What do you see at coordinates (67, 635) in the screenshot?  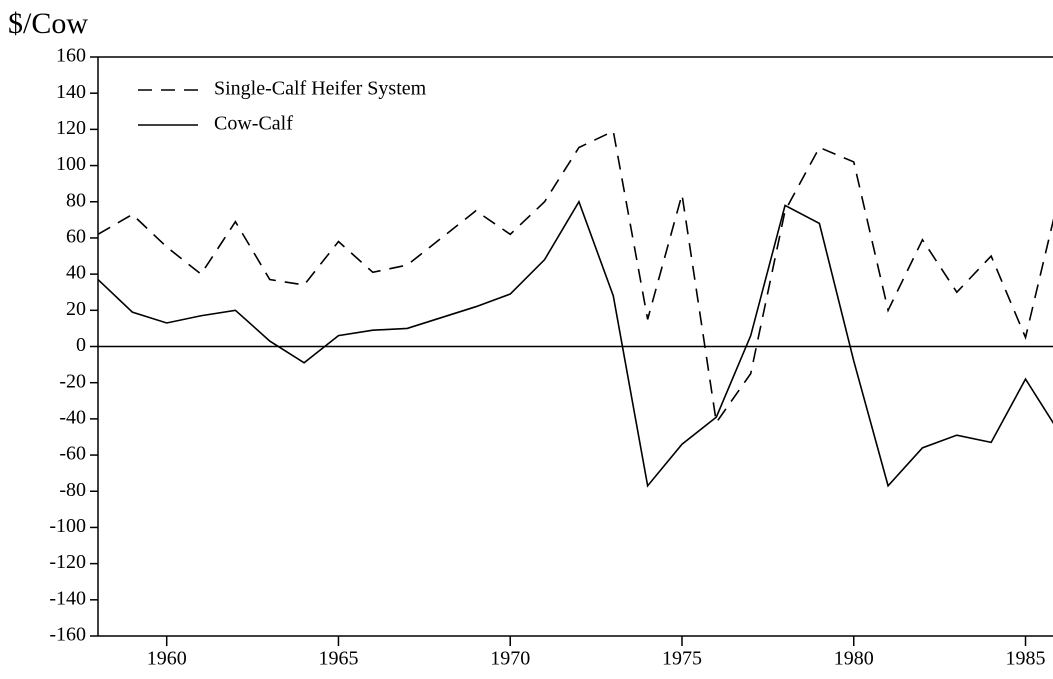 I see `y-tick-label: -160` at bounding box center [67, 635].